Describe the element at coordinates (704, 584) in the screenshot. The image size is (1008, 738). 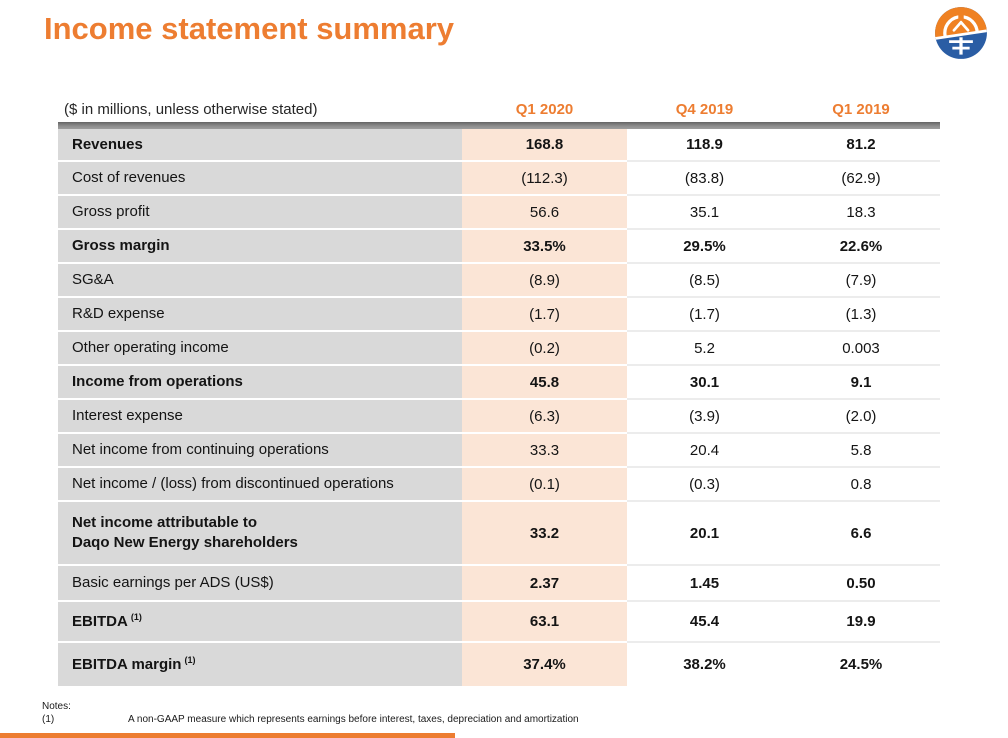
I see `value-cell: 1.45` at that location.